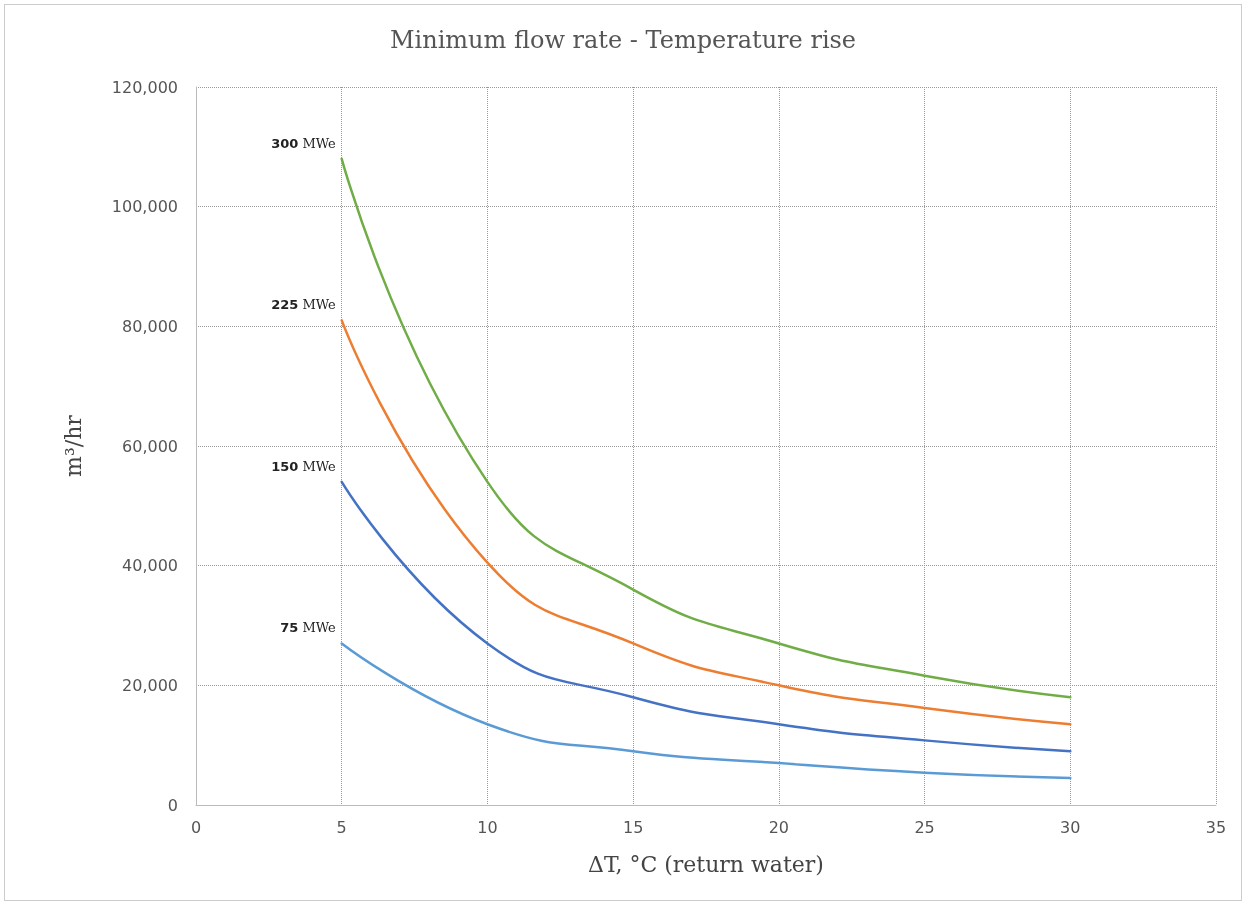 Image resolution: width=1248 pixels, height=907 pixels. I want to click on series-label: 75 MWe, so click(308, 628).